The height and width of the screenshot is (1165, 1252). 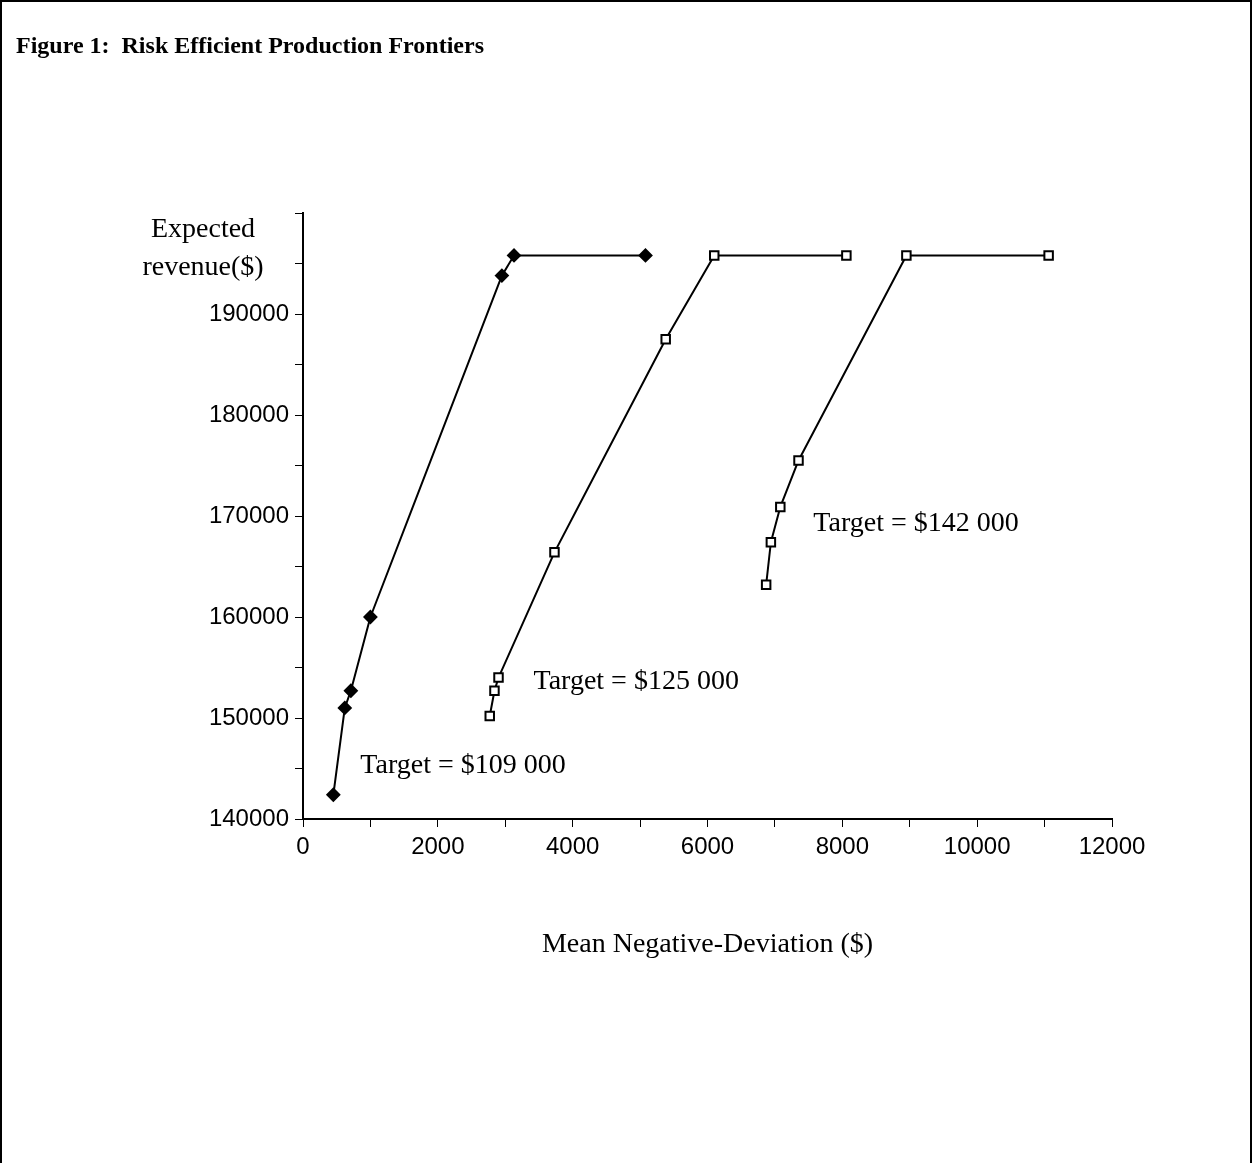 What do you see at coordinates (977, 846) in the screenshot?
I see `x-tick-label: 10000` at bounding box center [977, 846].